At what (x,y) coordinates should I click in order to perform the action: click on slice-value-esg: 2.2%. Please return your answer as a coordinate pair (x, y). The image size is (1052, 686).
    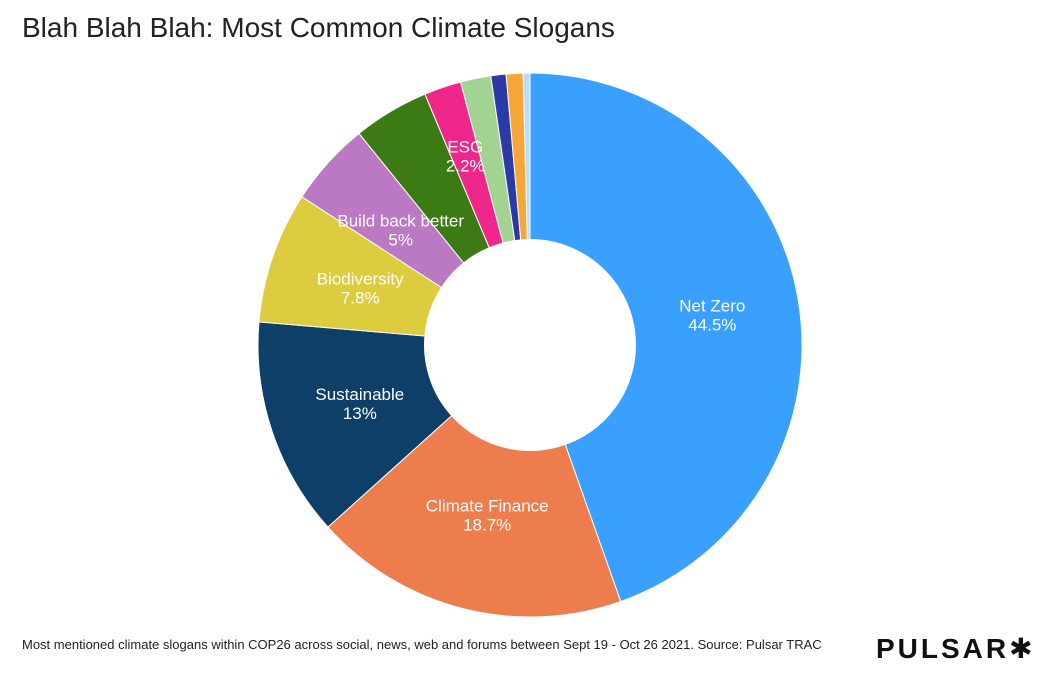
    Looking at the image, I should click on (465, 165).